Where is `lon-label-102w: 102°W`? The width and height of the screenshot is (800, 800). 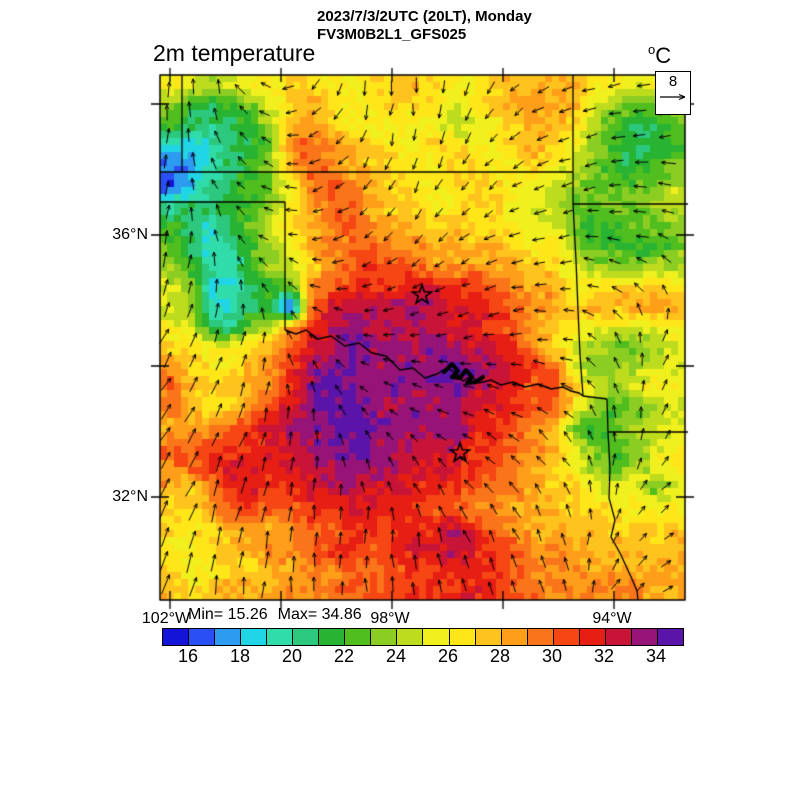
lon-label-102w: 102°W is located at coordinates (166, 618).